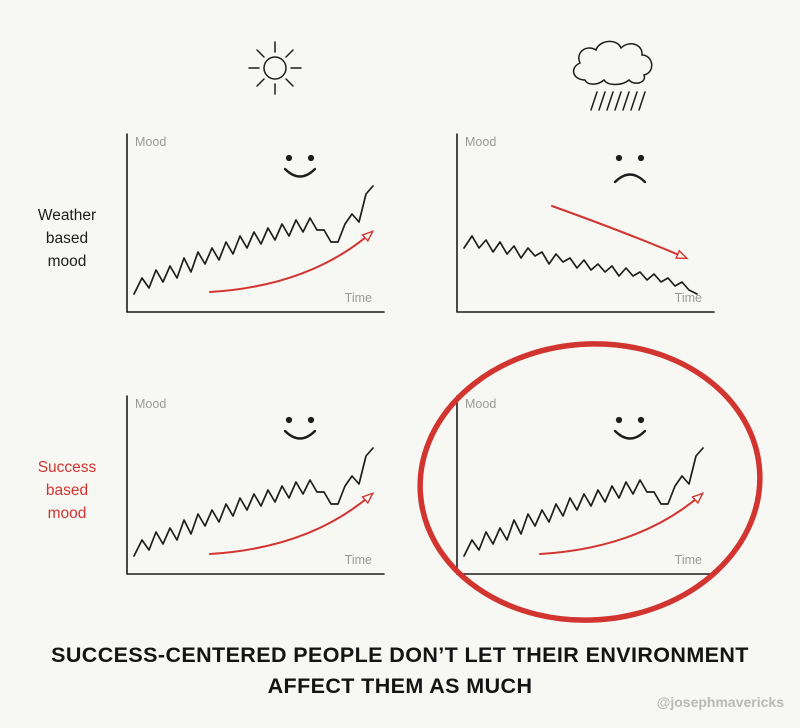 The image size is (800, 728). I want to click on row-label-success-based-mood: Success based mood, so click(67, 490).